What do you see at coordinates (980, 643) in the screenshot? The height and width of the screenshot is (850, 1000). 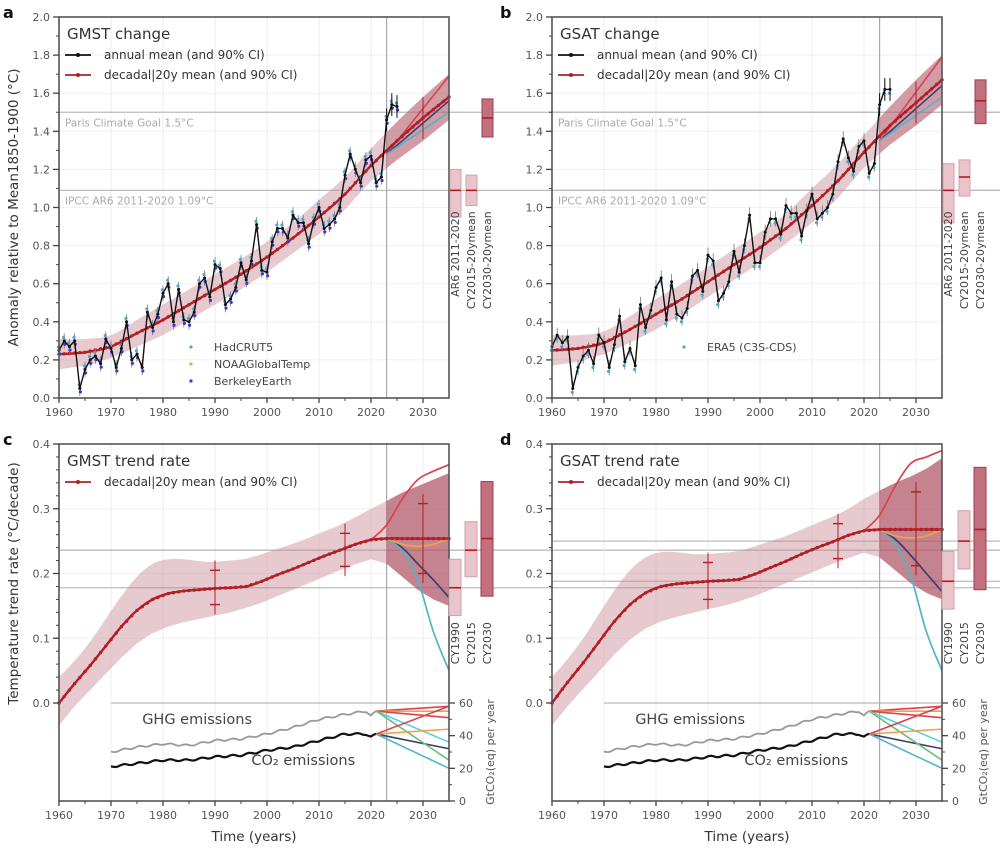 I see `side-box-label: CY2030` at bounding box center [980, 643].